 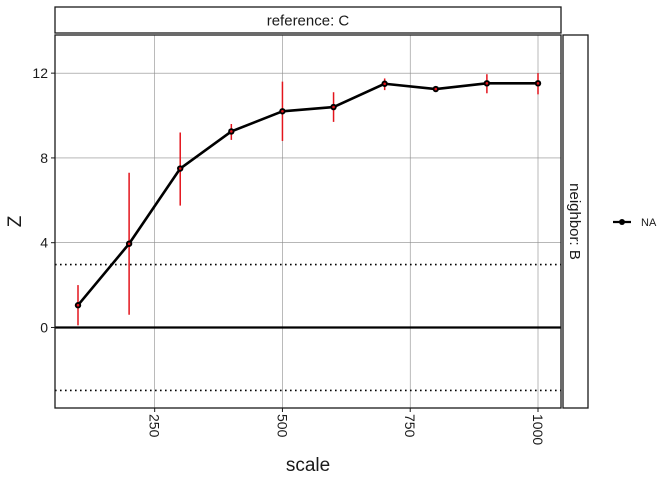 I want to click on y-tick-label-0: 0, so click(x=44, y=327).